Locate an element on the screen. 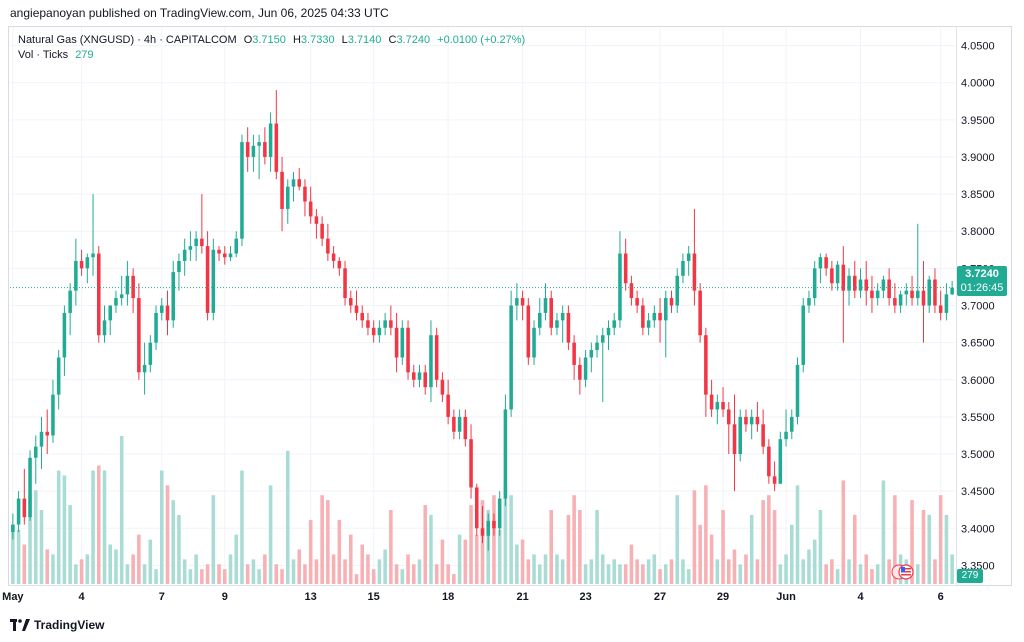  low-value: 3.7140 is located at coordinates (364, 40).